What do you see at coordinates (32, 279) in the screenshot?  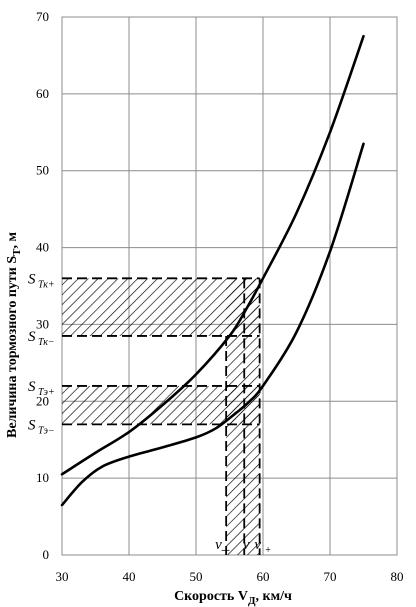 I see `level-label-0: S` at bounding box center [32, 279].